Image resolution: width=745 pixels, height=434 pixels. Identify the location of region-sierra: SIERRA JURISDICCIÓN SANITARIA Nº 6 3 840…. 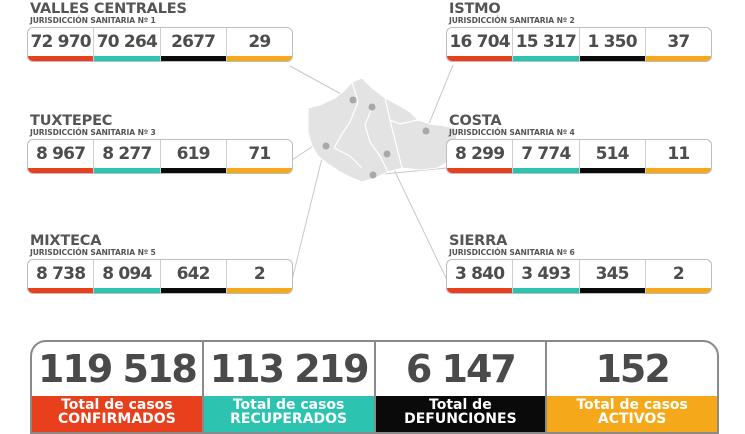
(579, 264).